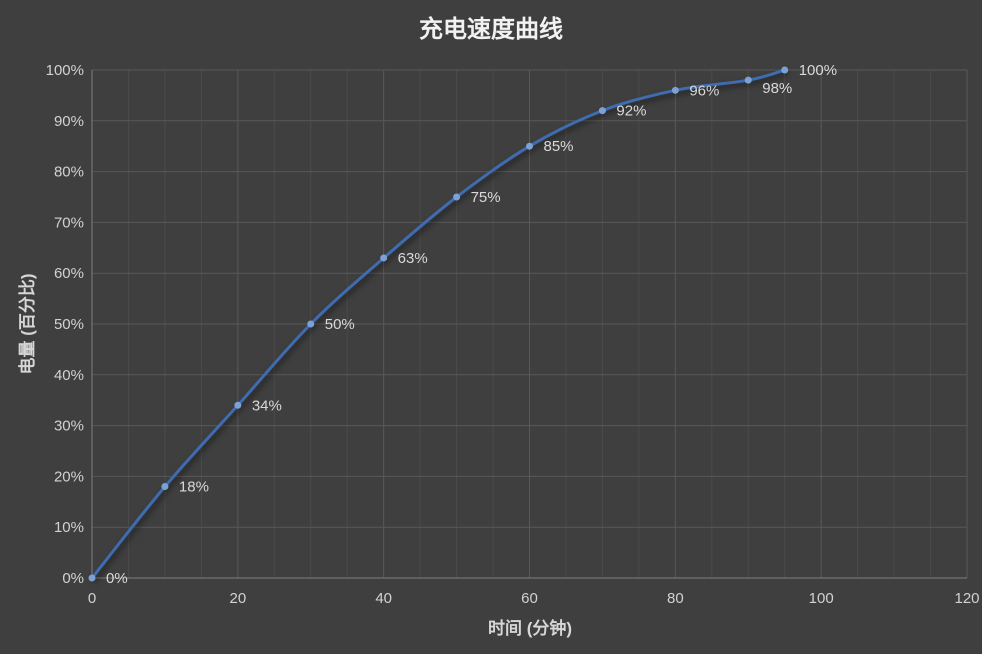 The width and height of the screenshot is (982, 654). I want to click on y-tick-label: 50%, so click(69, 324).